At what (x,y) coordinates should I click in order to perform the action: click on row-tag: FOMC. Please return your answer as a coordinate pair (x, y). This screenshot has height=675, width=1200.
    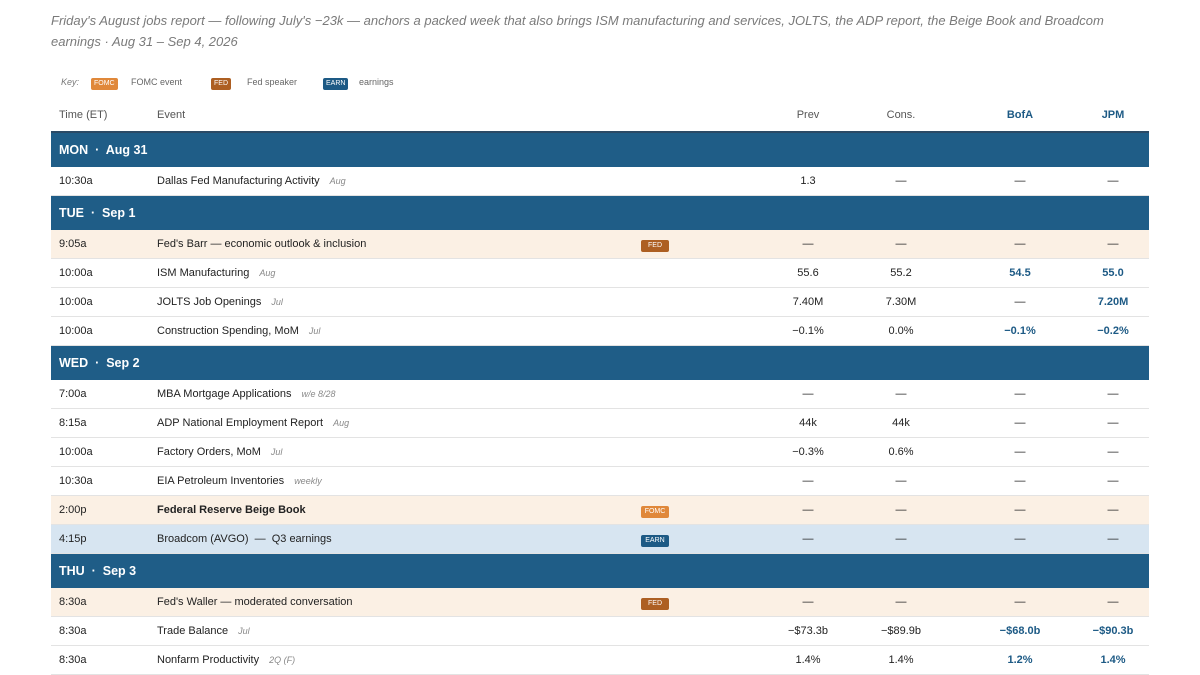
    Looking at the image, I should click on (655, 512).